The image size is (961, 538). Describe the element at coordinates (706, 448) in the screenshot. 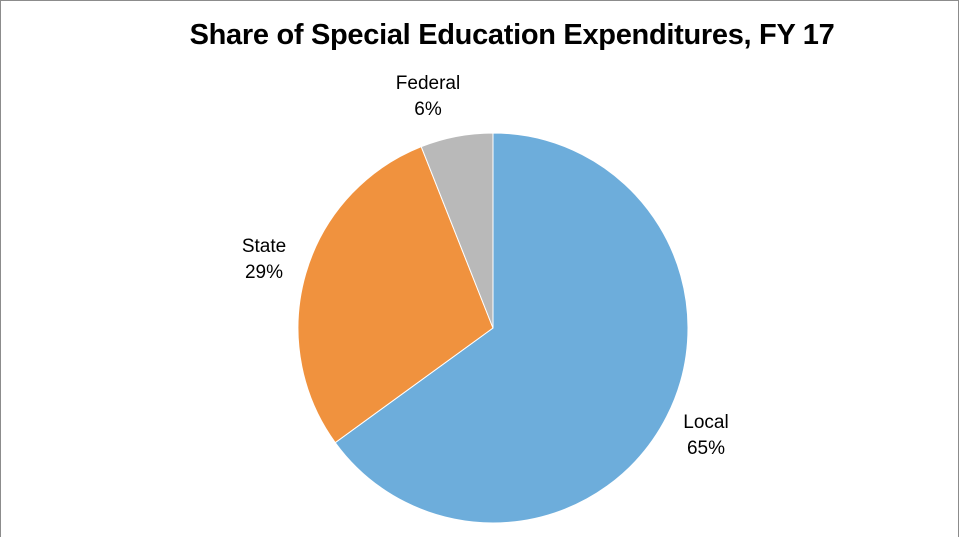

I see `data-label-value: 65%` at that location.